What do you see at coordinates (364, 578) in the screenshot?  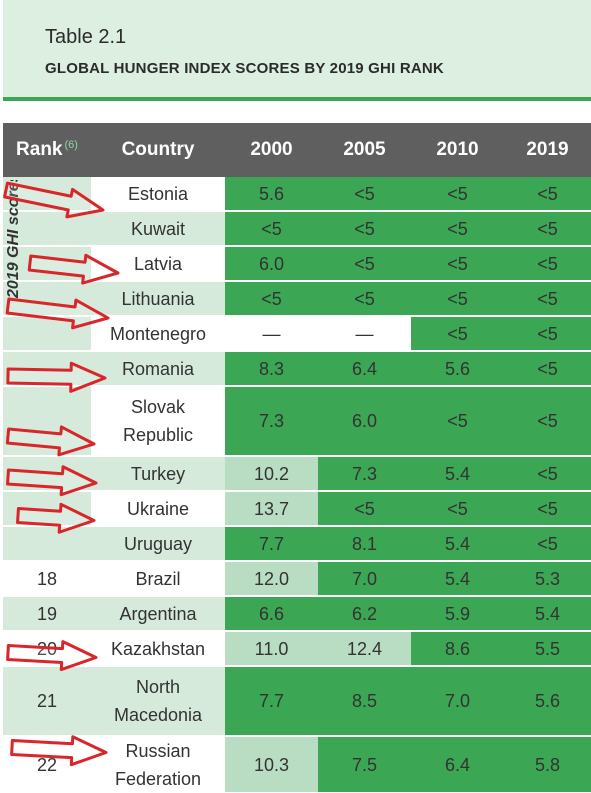 I see `cell-y2005: 7.0` at bounding box center [364, 578].